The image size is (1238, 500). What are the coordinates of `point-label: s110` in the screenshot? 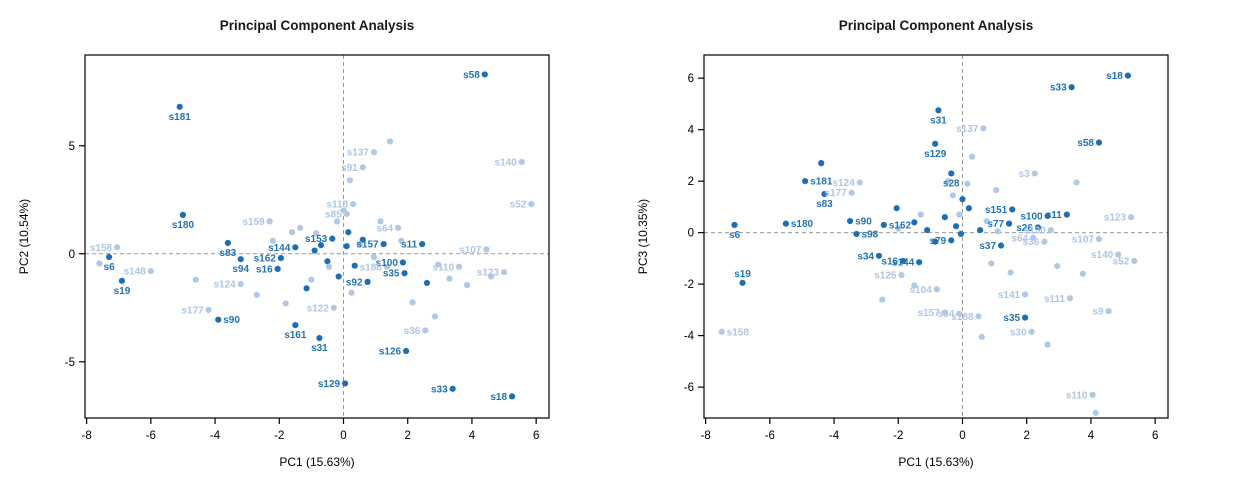 It's located at (443, 267).